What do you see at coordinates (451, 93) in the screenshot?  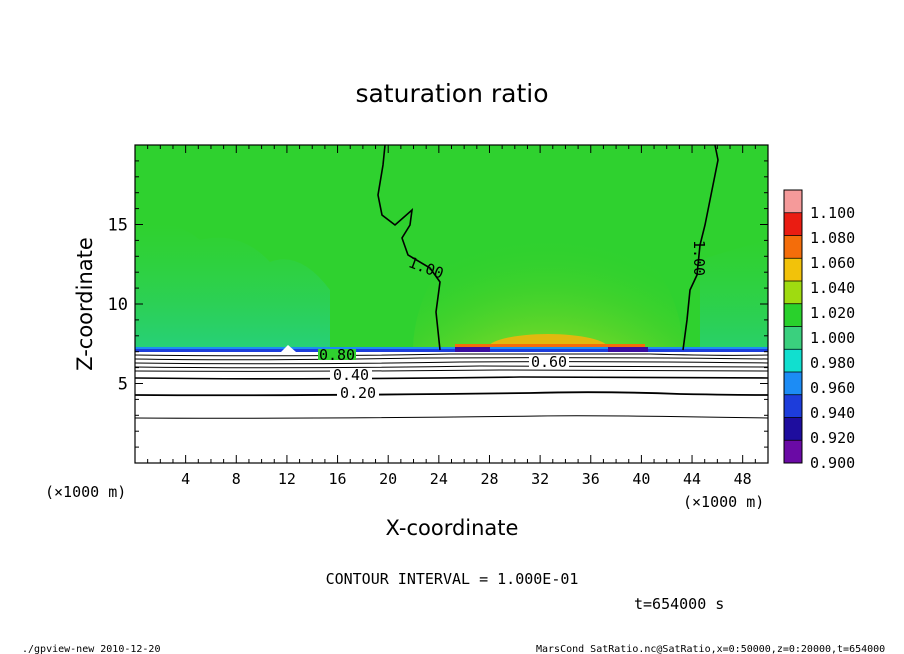 I see `chart-title: saturation ratio` at bounding box center [451, 93].